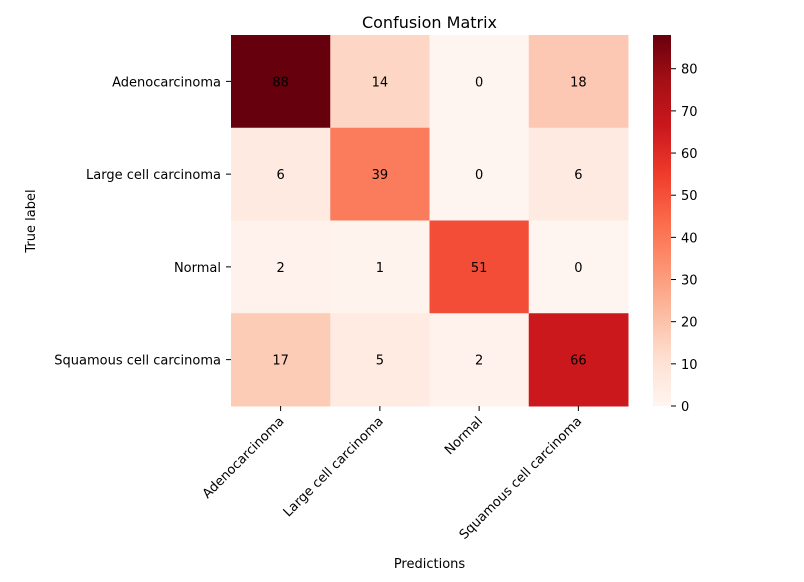  I want to click on cell-value-label: 14, so click(380, 82).